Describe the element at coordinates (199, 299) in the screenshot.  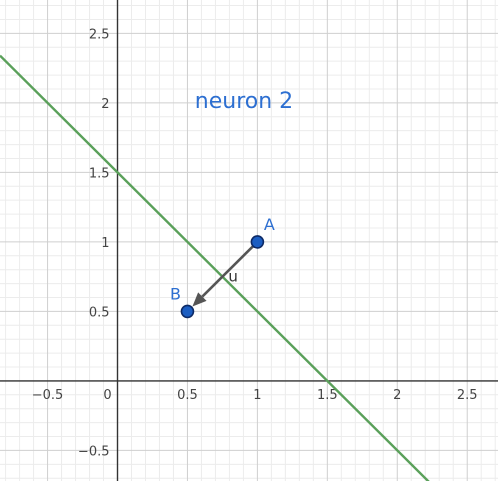
I see `vector-u-arrowhead` at that location.